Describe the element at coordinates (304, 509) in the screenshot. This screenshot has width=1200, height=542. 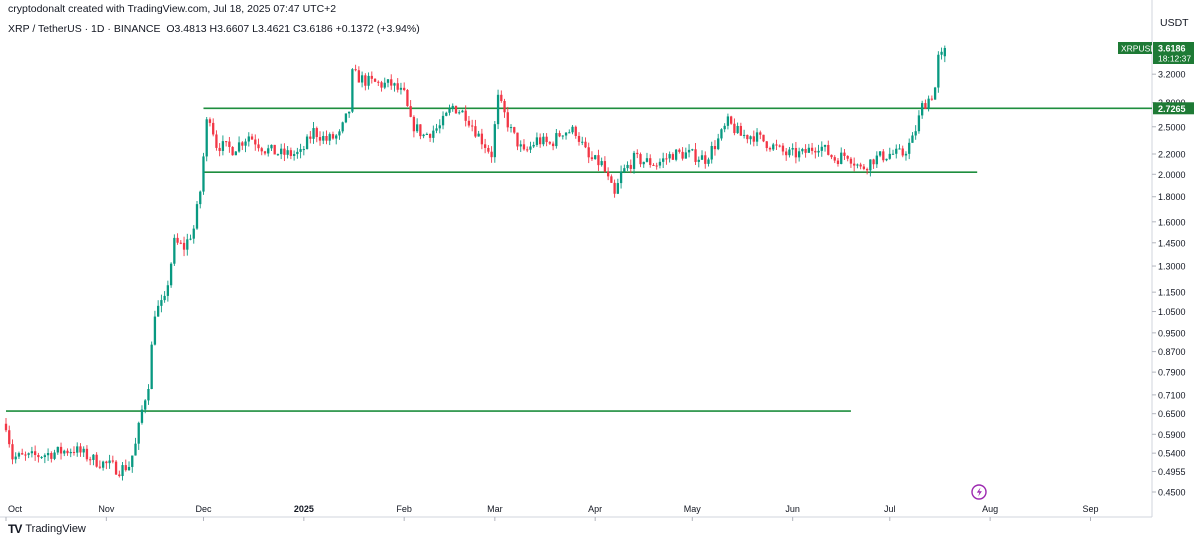
I see `time-tick-label: 2025` at that location.